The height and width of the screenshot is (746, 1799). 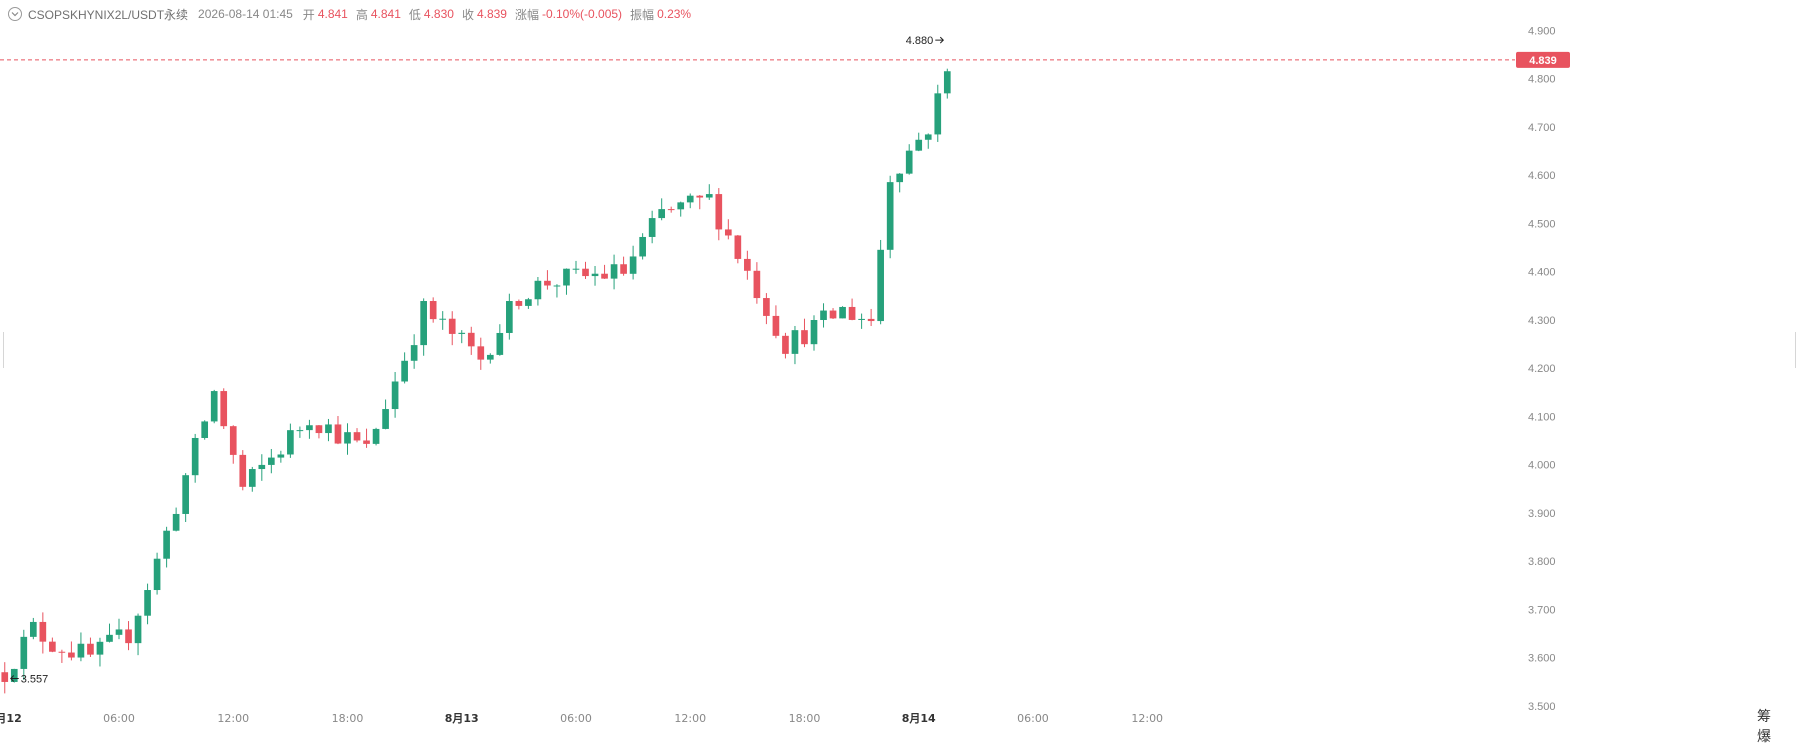 What do you see at coordinates (1797, 350) in the screenshot?
I see `right-scroll-handle` at bounding box center [1797, 350].